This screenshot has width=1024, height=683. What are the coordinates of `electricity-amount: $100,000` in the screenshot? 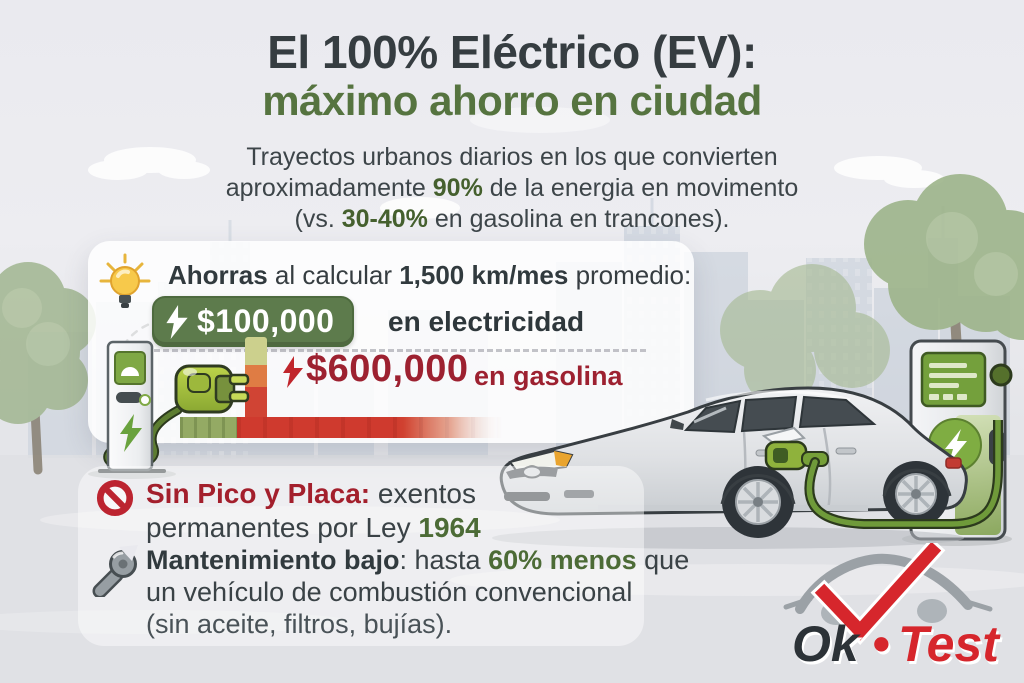 It's located at (266, 321).